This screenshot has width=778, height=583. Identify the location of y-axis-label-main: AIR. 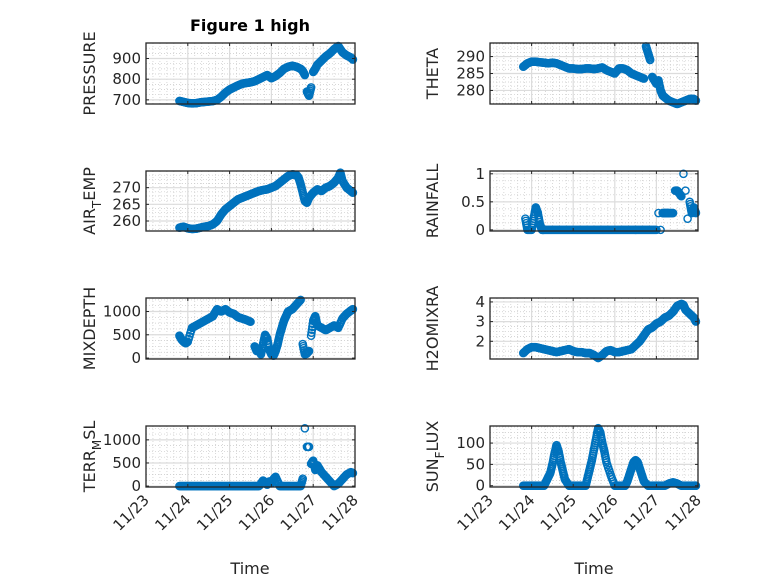
(89, 221).